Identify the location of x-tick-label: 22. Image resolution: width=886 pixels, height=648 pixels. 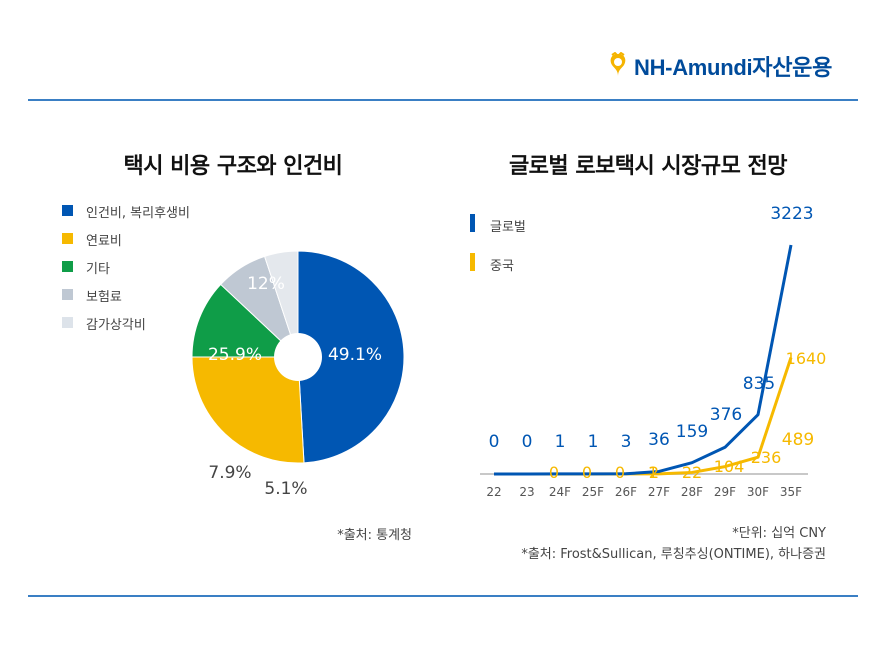
(493, 492).